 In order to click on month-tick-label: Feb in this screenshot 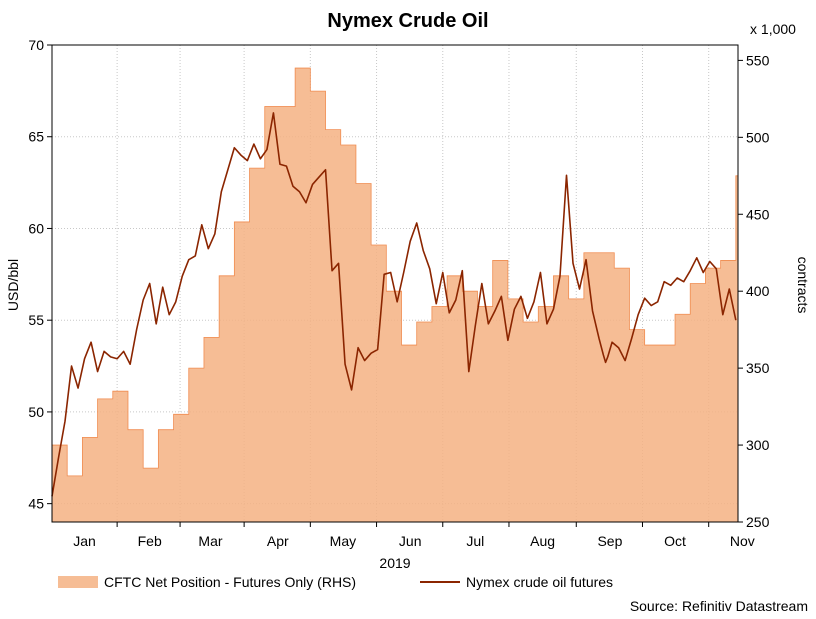, I will do `click(150, 541)`.